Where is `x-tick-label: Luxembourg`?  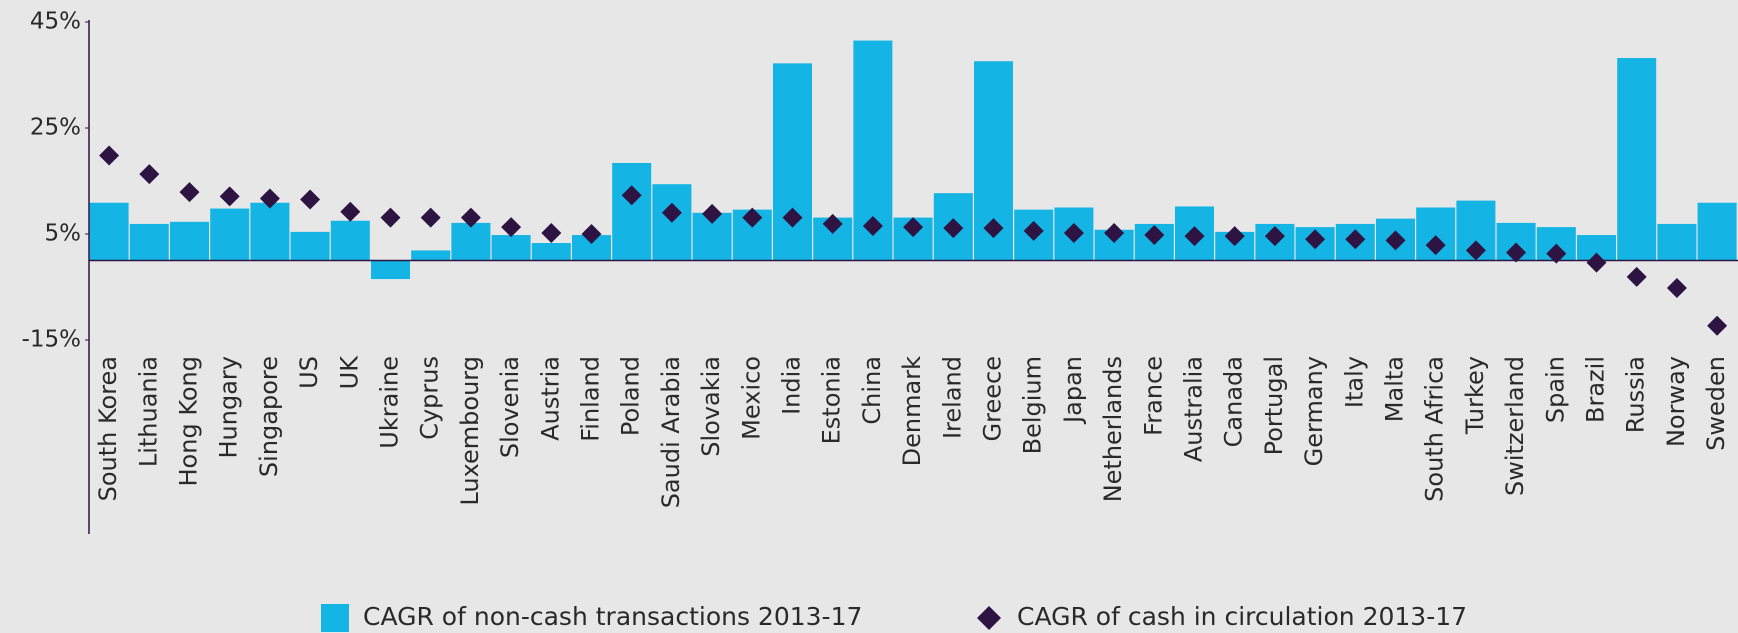
x-tick-label: Luxembourg is located at coordinates (470, 431).